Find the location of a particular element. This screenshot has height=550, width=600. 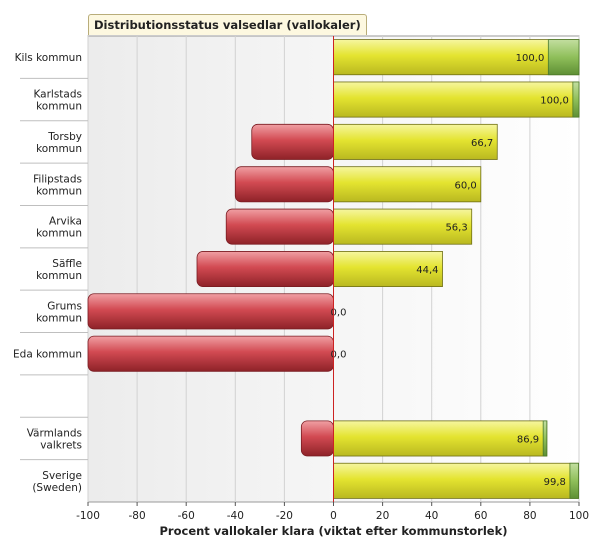

x-tick-label: 20 is located at coordinates (382, 516).